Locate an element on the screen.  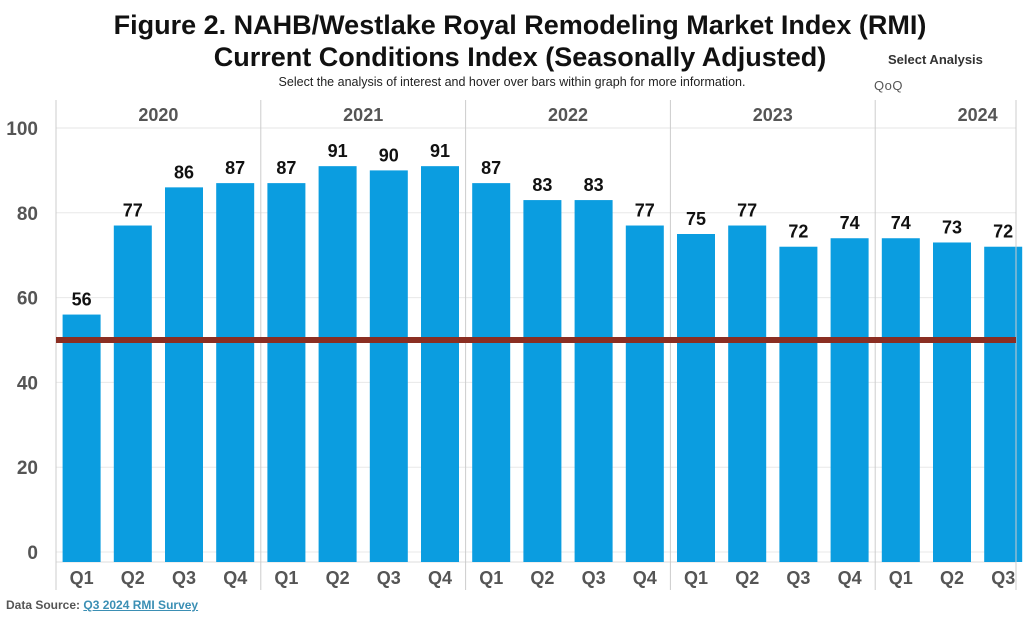
year-label: 2023 is located at coordinates (773, 115).